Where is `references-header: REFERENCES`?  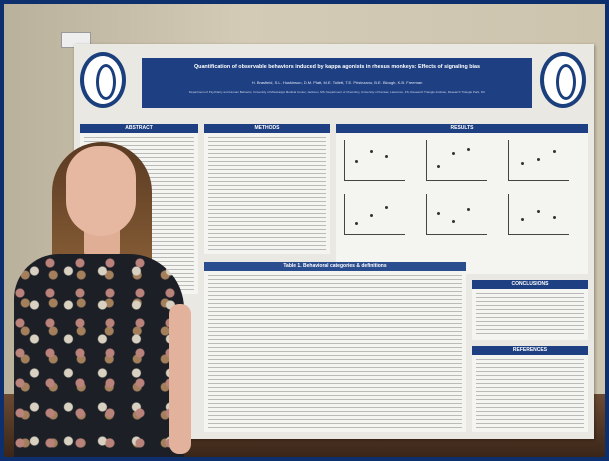 references-header: REFERENCES is located at coordinates (530, 350).